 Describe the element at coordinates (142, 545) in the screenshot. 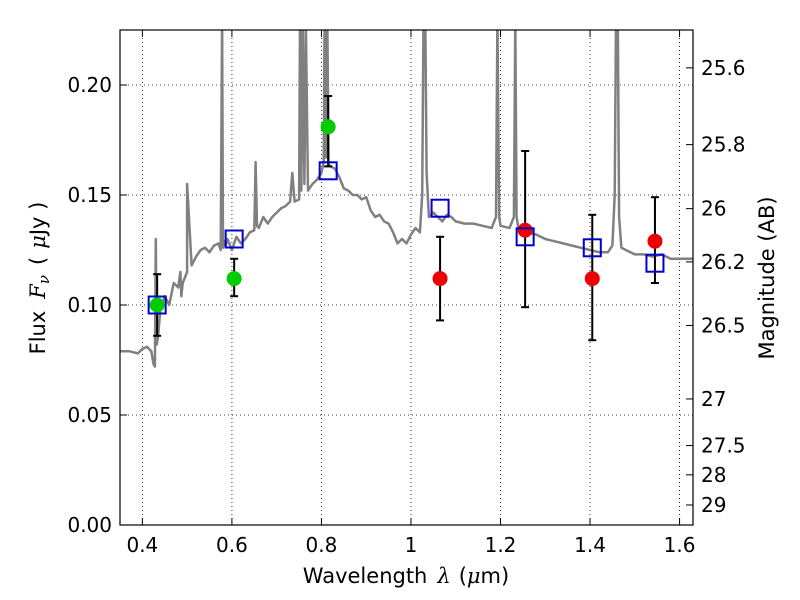

I see `x-tick-label: 0.4` at that location.